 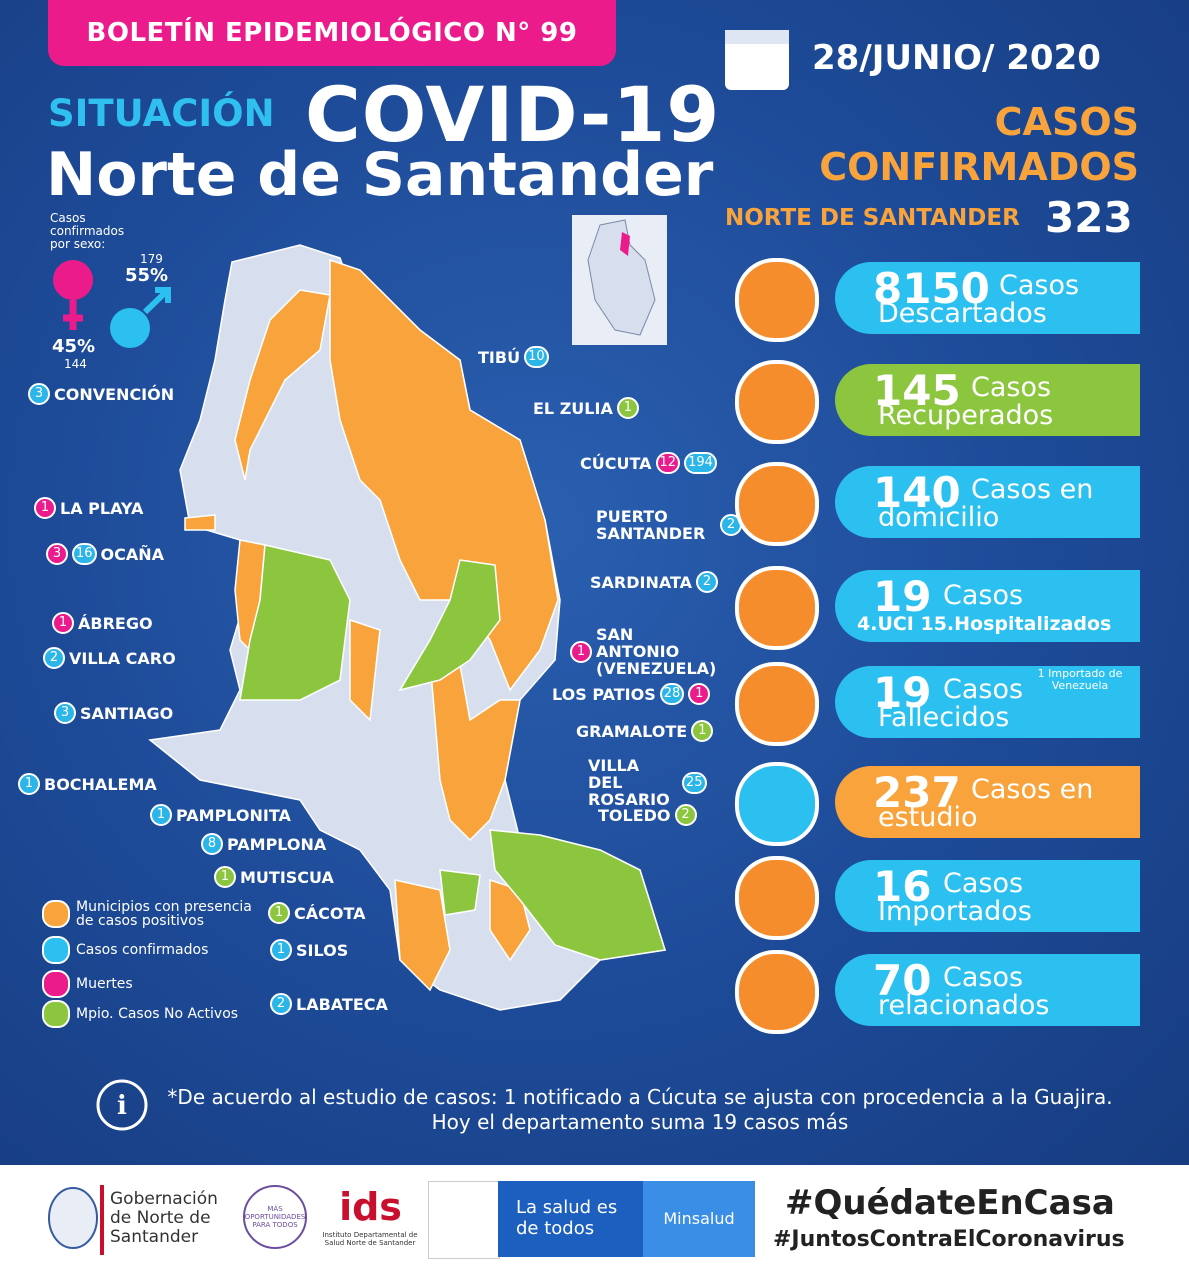 I want to click on confirmed-heading: CONFIRMADOS, so click(x=979, y=167).